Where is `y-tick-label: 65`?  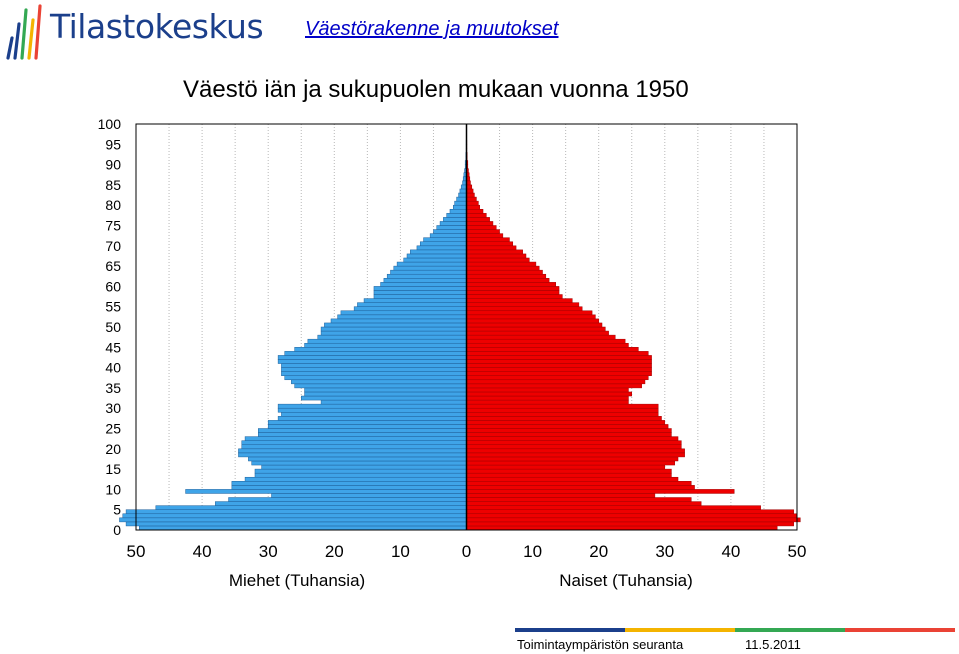
y-tick-label: 65 is located at coordinates (113, 266).